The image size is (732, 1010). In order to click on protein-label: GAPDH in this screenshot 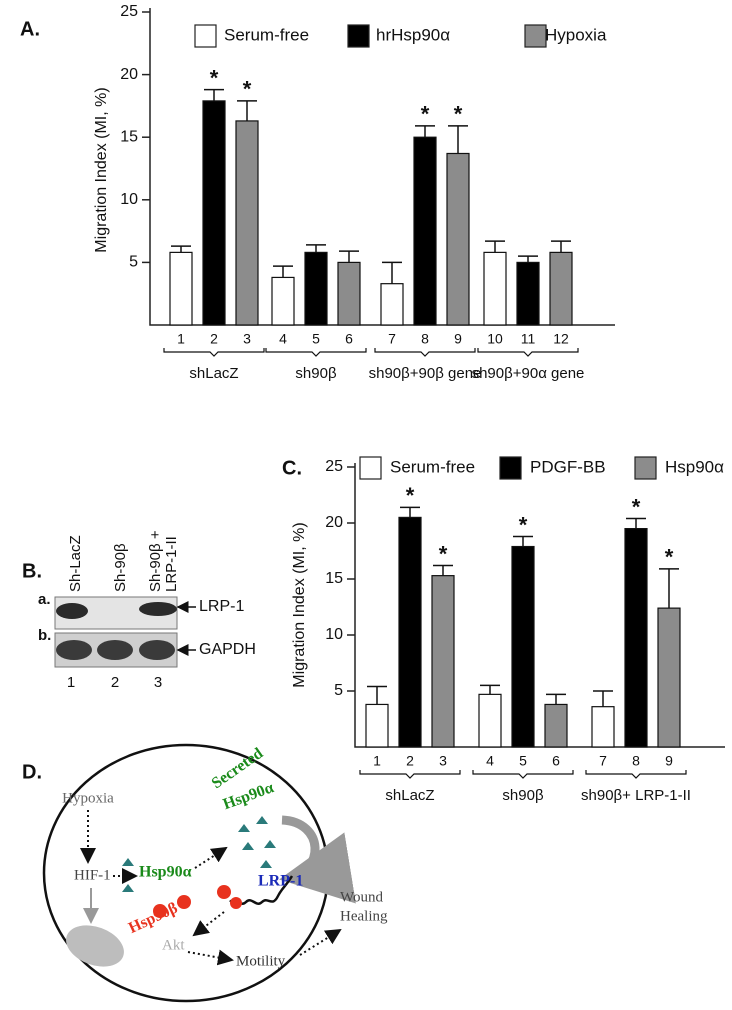, I will do `click(227, 649)`.